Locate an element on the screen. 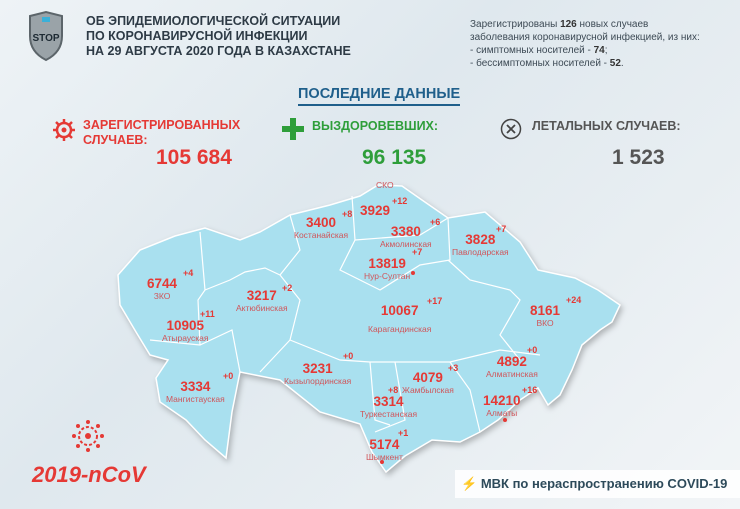  recovered-label: ВЫЗДОРОВЕВШИХ: is located at coordinates (375, 126).